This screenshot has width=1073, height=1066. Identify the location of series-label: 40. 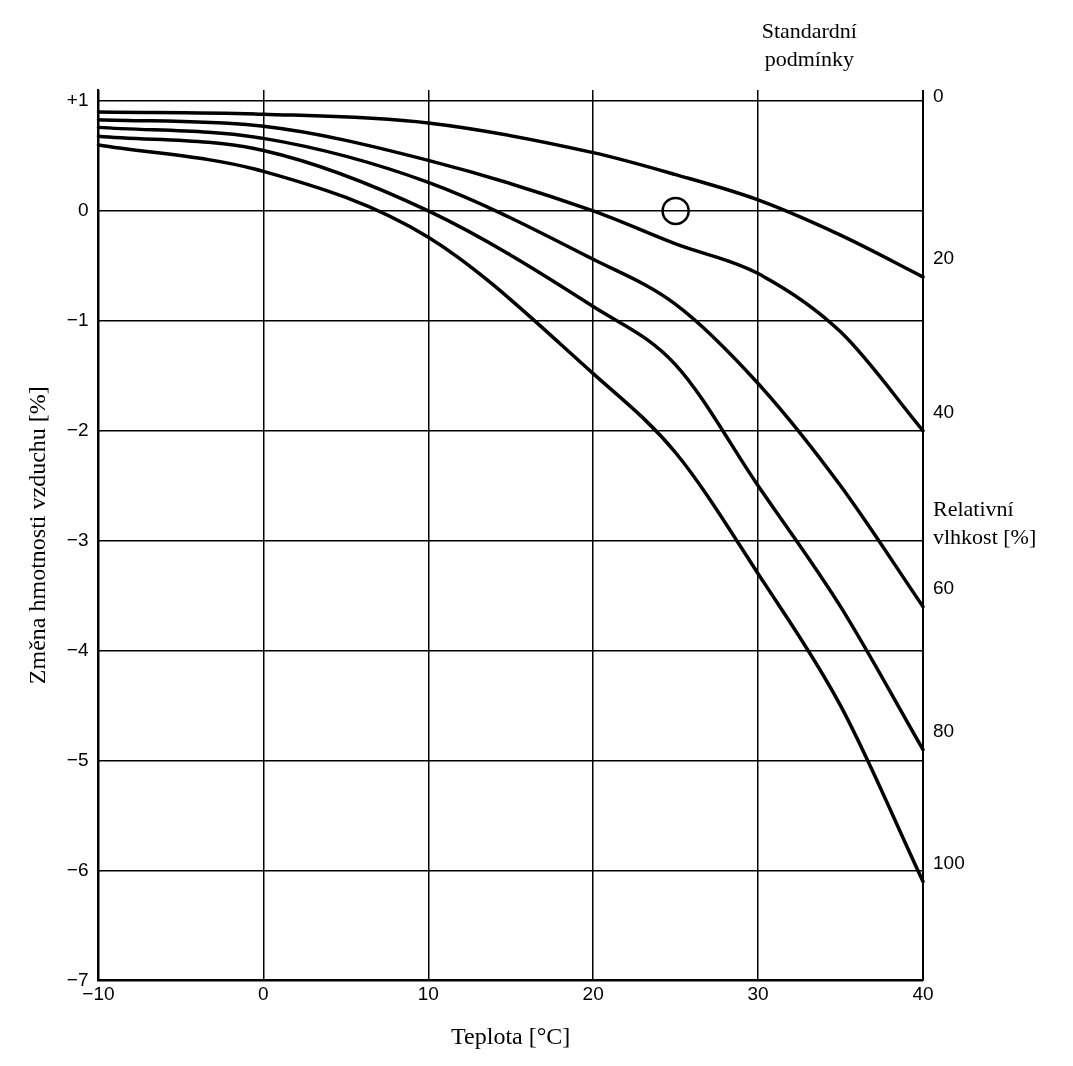
(944, 411).